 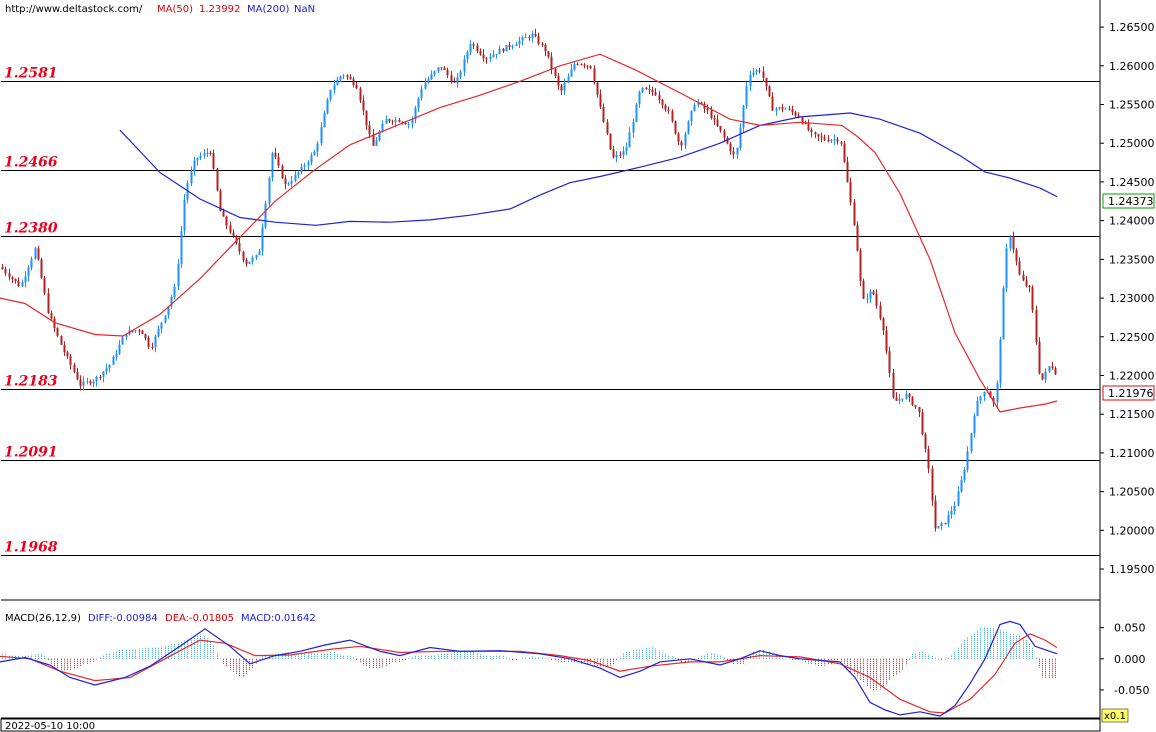 I want to click on macd-dea-line, so click(x=529, y=673).